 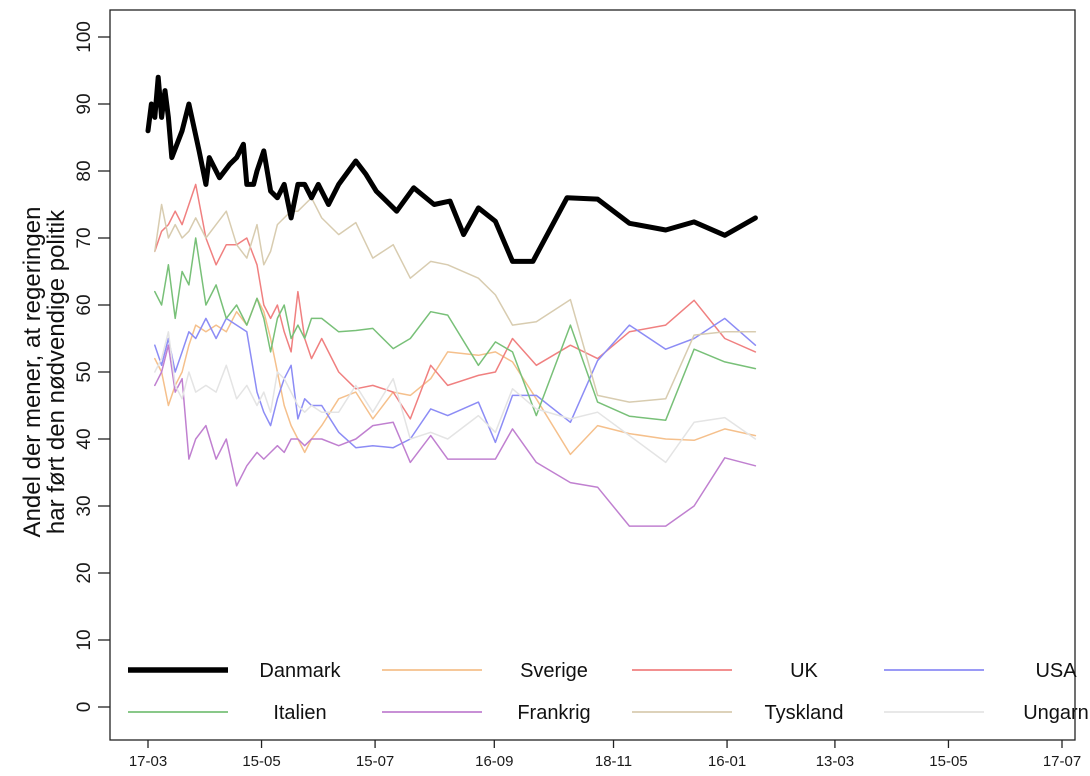 I want to click on series-line-danmark, so click(x=451, y=169).